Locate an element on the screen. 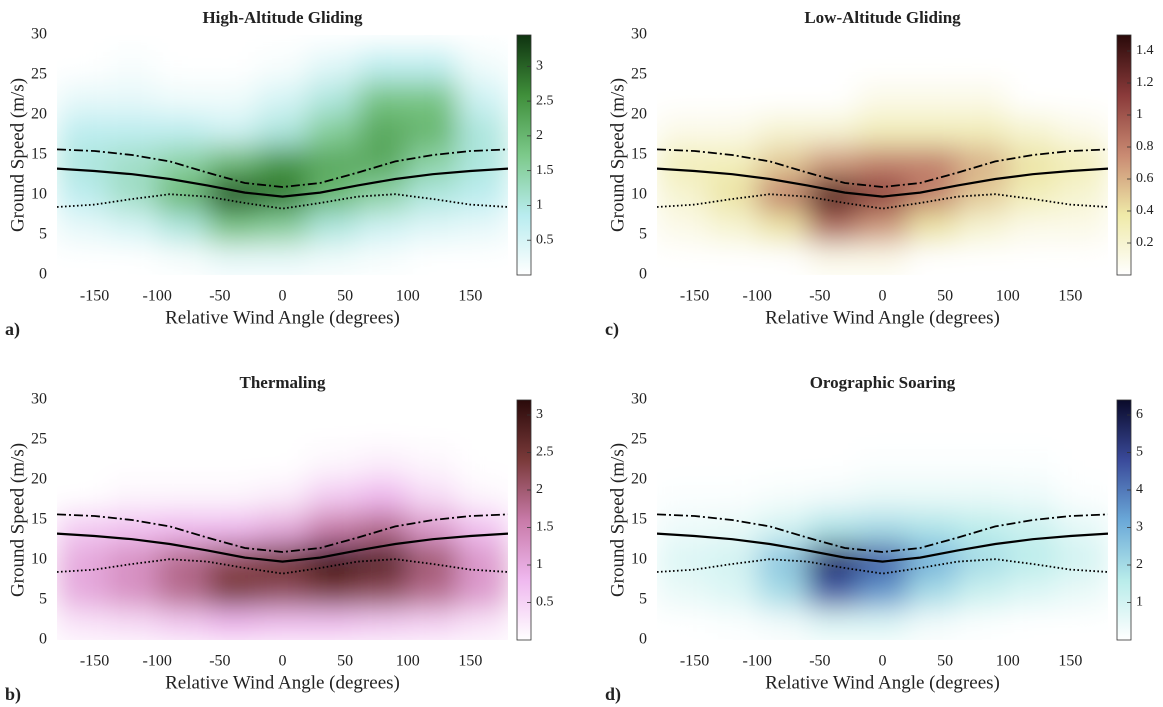  chart-title: Orographic Soaring is located at coordinates (883, 382).